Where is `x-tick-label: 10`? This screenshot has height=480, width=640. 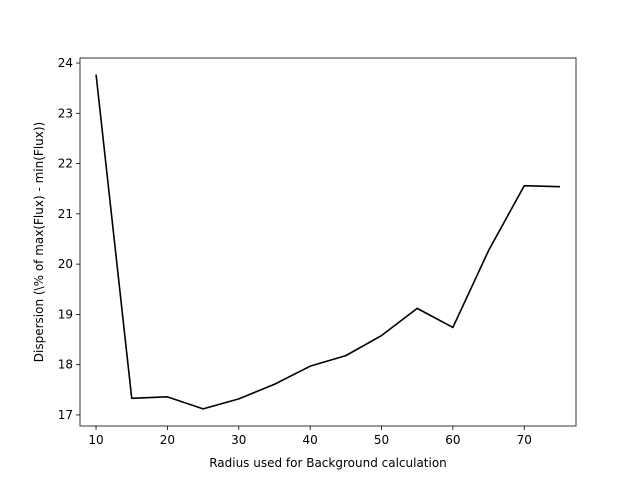 x-tick-label: 10 is located at coordinates (95, 440).